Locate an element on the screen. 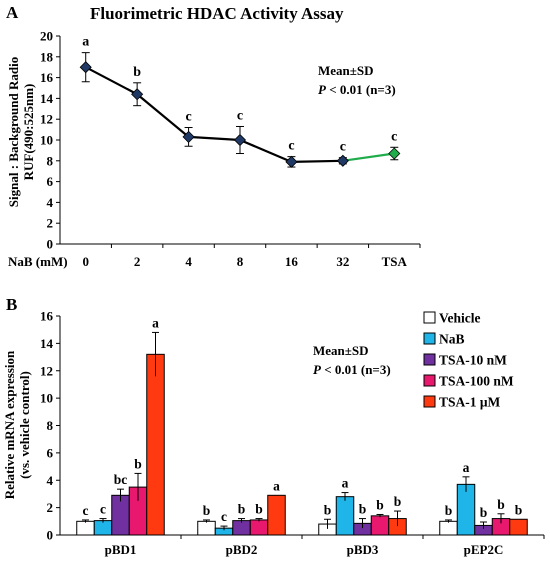 This screenshot has width=550, height=566. chart-a-y-tick-label: 10 is located at coordinates (46, 140).